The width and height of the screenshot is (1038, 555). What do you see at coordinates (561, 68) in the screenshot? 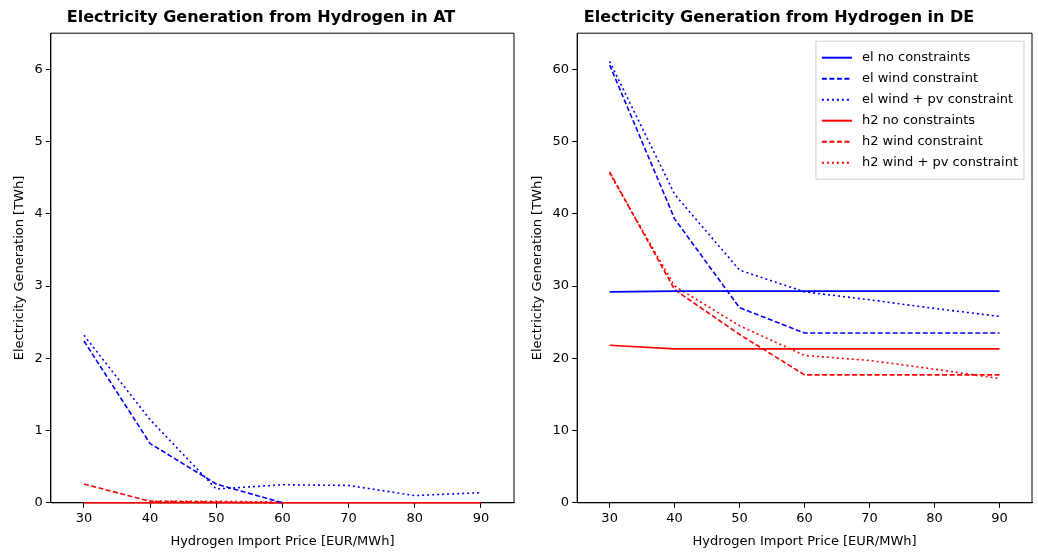
I see `y-tick-label: 60` at bounding box center [561, 68].